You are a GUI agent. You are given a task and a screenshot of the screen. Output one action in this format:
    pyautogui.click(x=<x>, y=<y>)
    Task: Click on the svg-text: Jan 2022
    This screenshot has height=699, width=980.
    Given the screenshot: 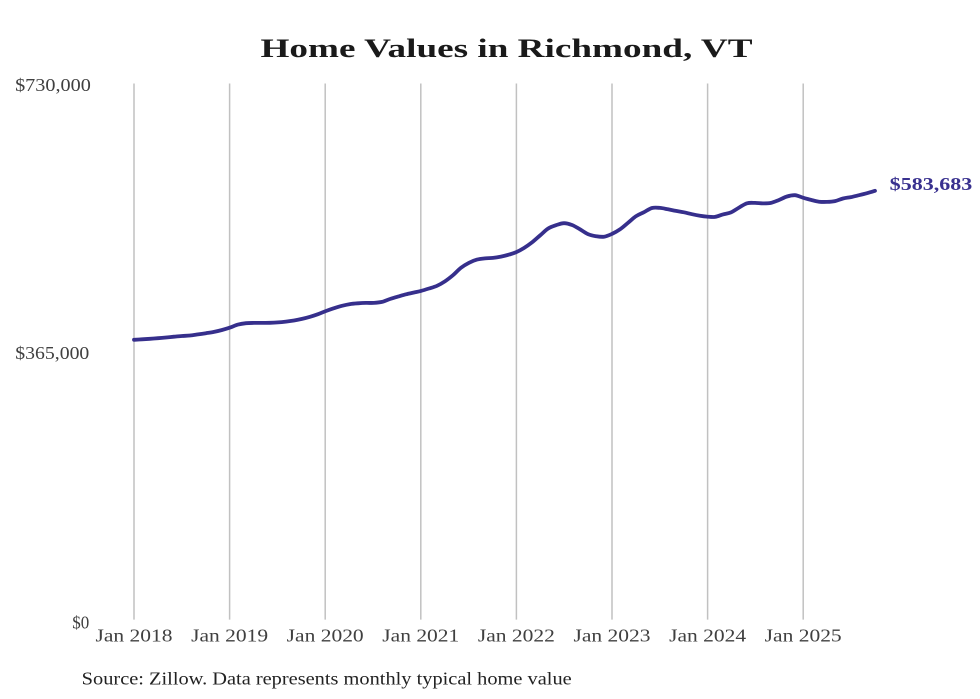 What is the action you would take?
    pyautogui.click(x=516, y=636)
    